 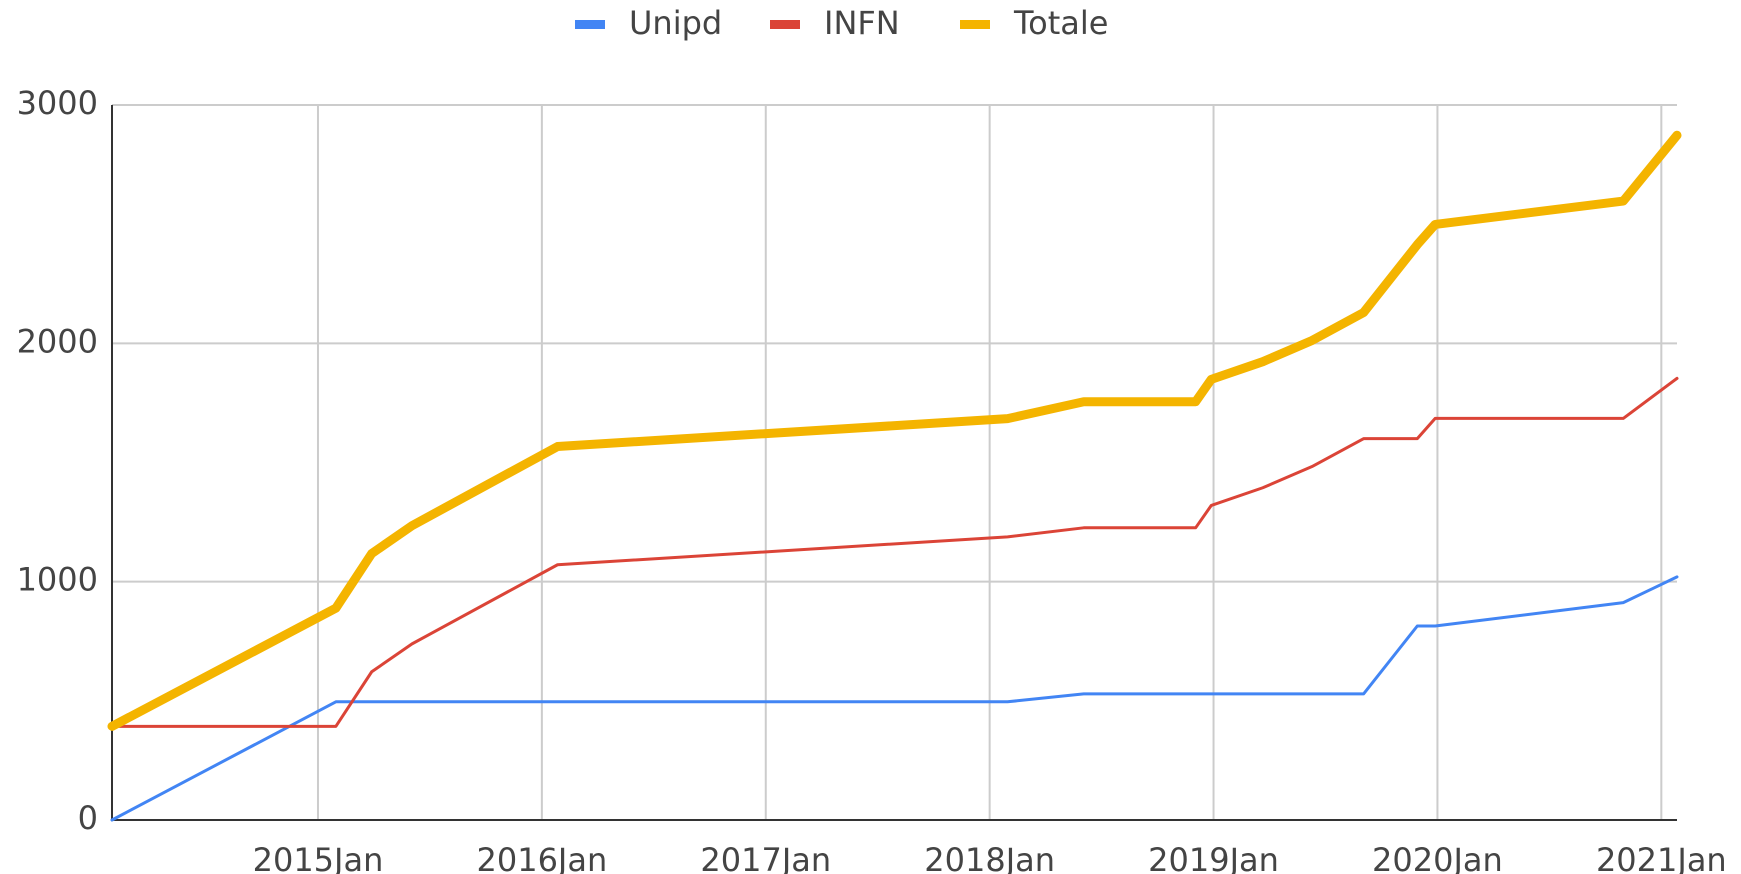 I want to click on x-tick-label: 2017Jan, so click(x=765, y=857).